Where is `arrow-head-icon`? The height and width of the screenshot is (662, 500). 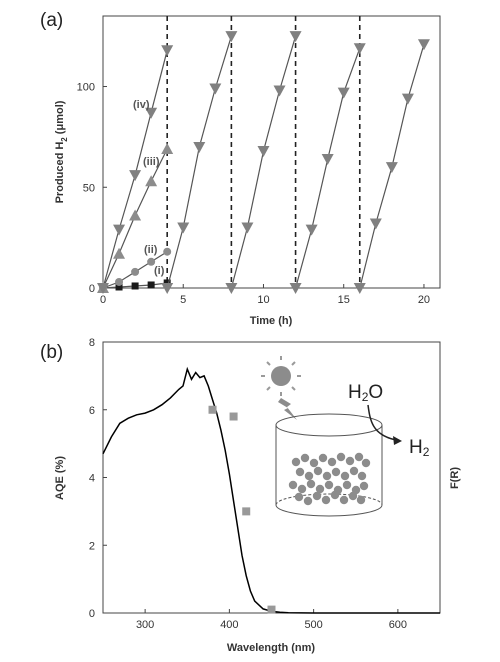
arrow-head-icon is located at coordinates (397, 440).